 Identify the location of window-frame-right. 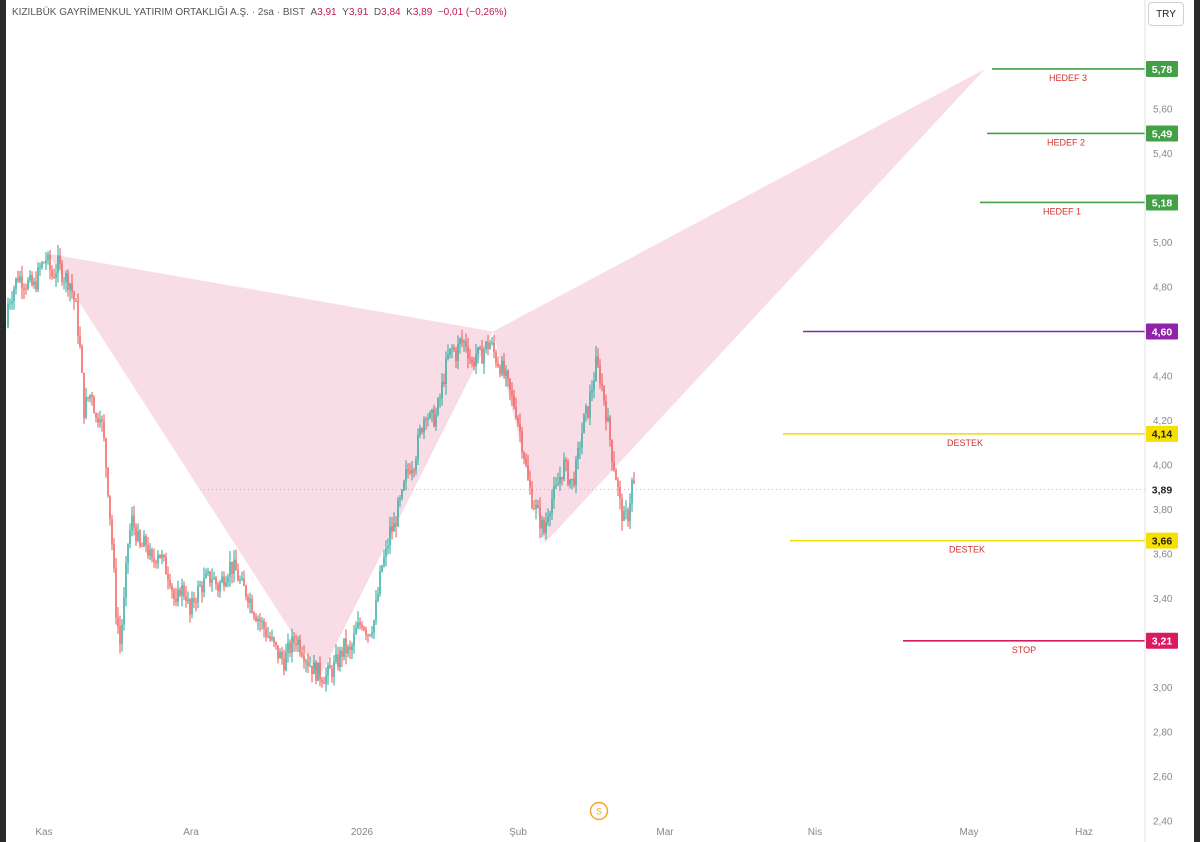
(1197, 421).